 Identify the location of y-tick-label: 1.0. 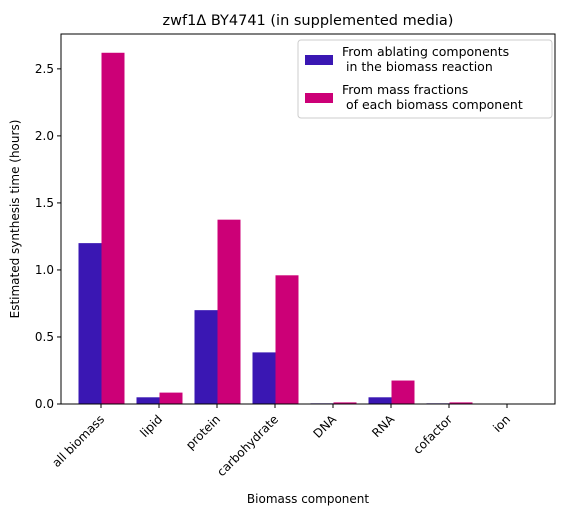
(44, 270).